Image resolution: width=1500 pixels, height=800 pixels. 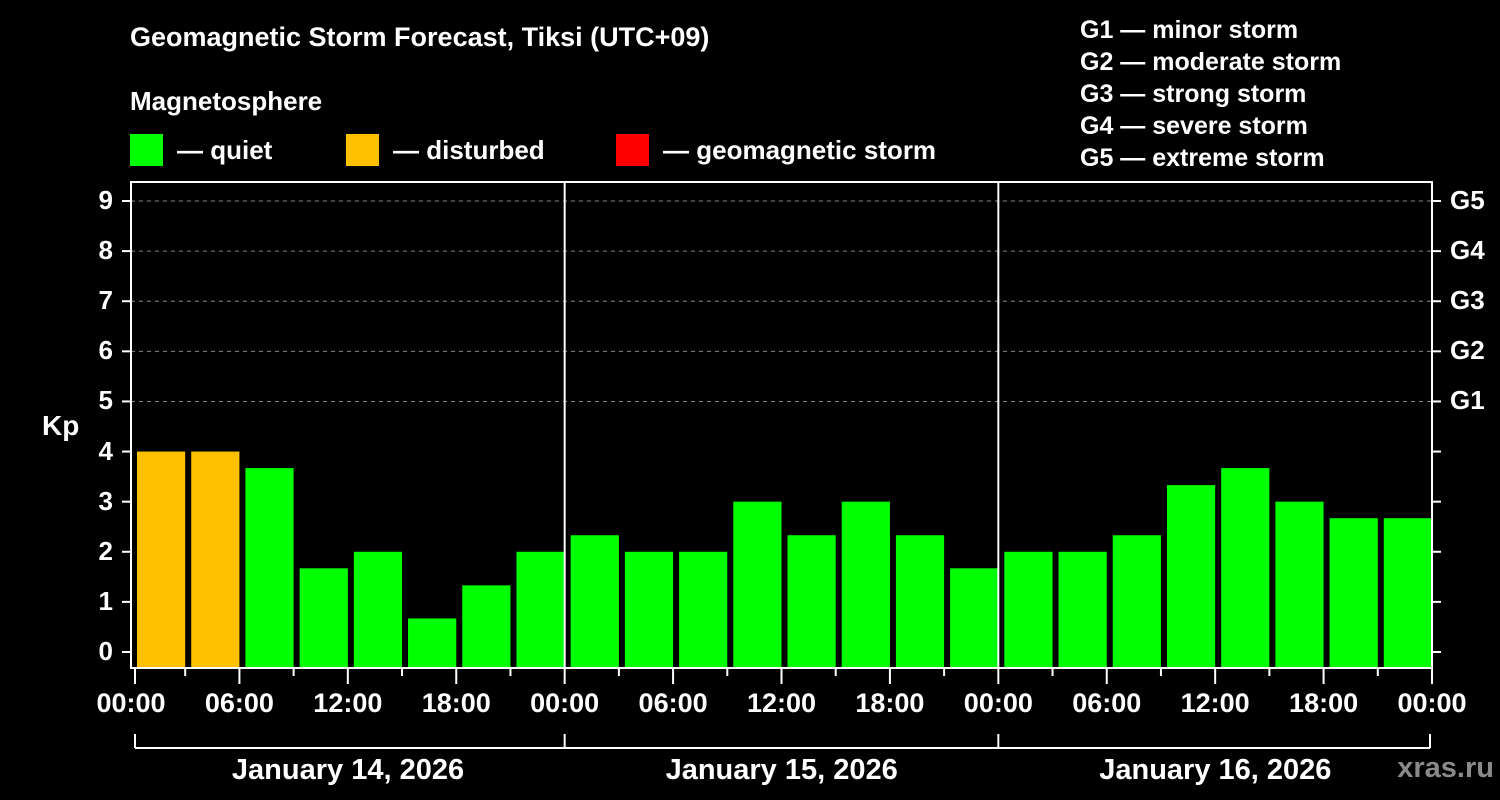 I want to click on g-scale-label: G3, so click(x=1467, y=300).